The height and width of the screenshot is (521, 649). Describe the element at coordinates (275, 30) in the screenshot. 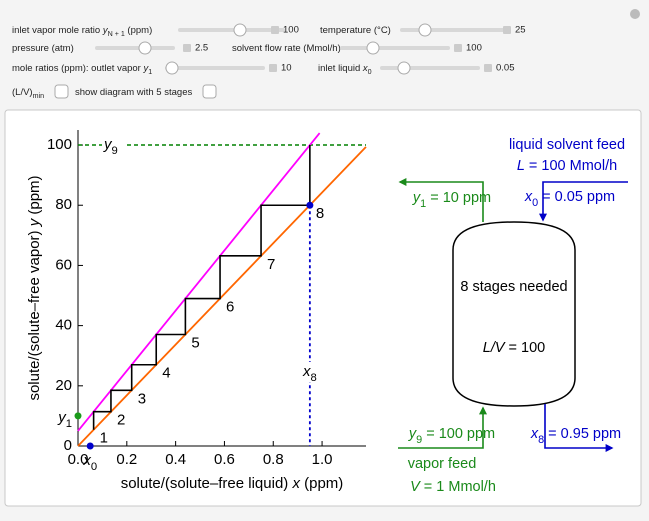

I see `inlet_vapor-plus` at that location.